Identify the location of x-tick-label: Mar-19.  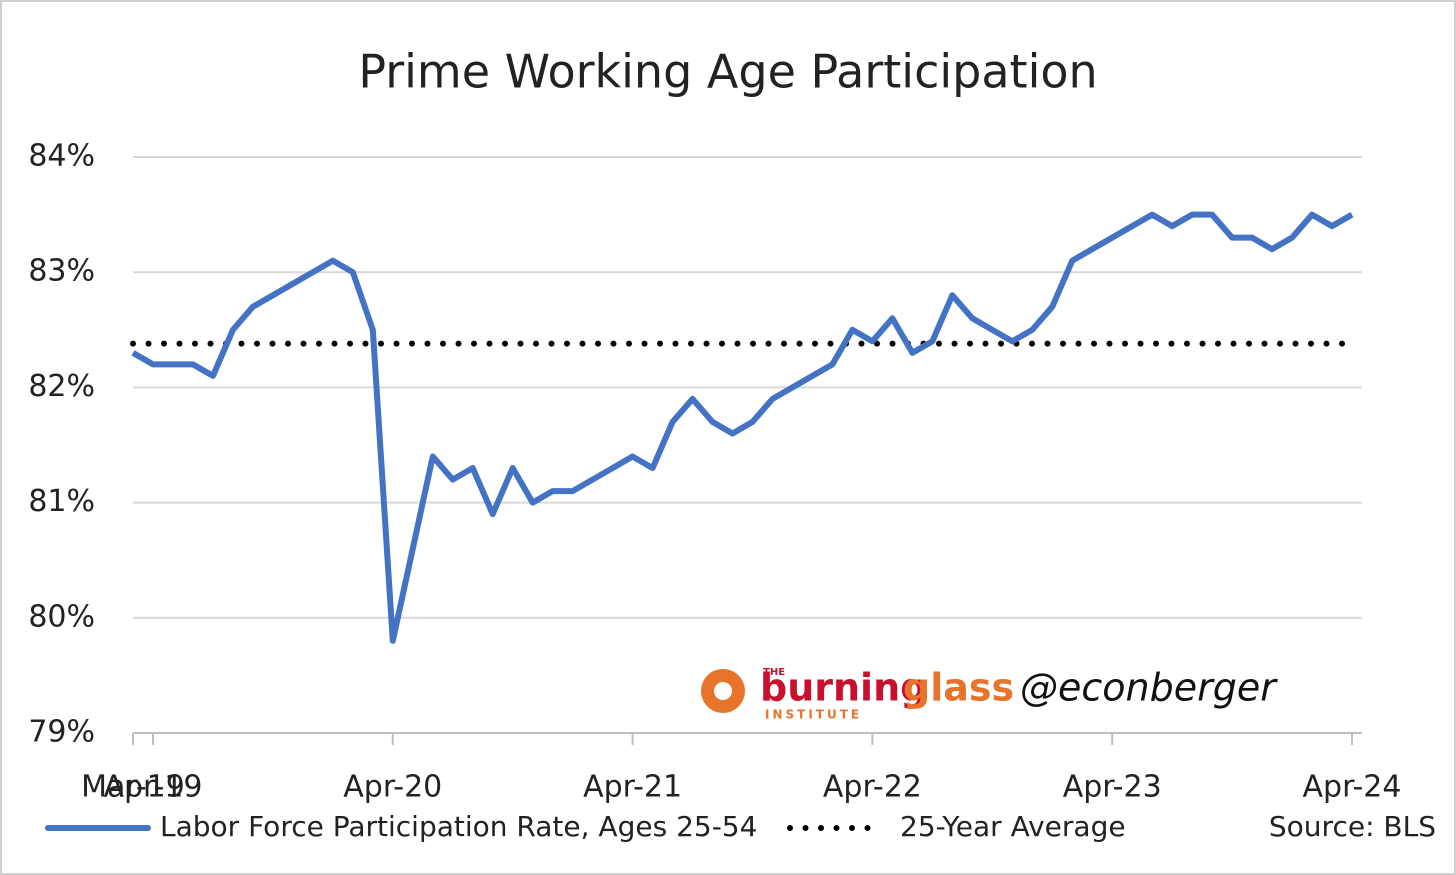
(133, 787).